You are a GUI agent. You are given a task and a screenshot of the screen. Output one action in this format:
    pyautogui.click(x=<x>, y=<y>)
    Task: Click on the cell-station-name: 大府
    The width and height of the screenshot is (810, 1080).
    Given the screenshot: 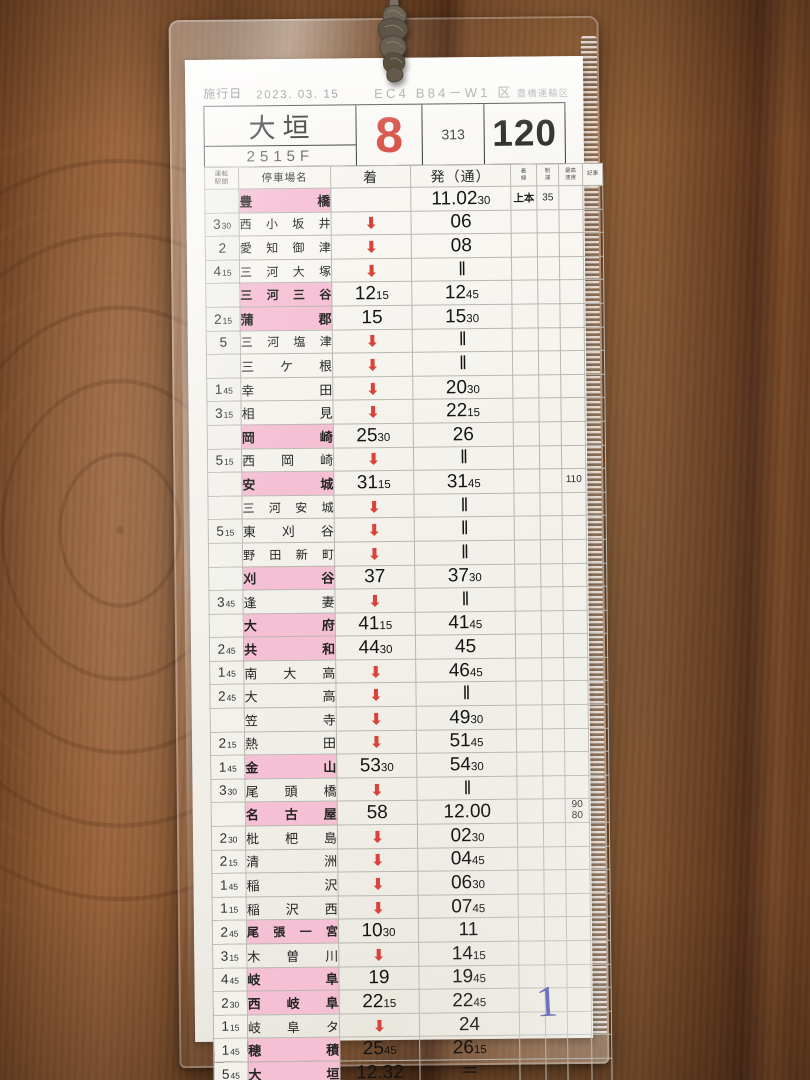 What is the action you would take?
    pyautogui.click(x=289, y=625)
    